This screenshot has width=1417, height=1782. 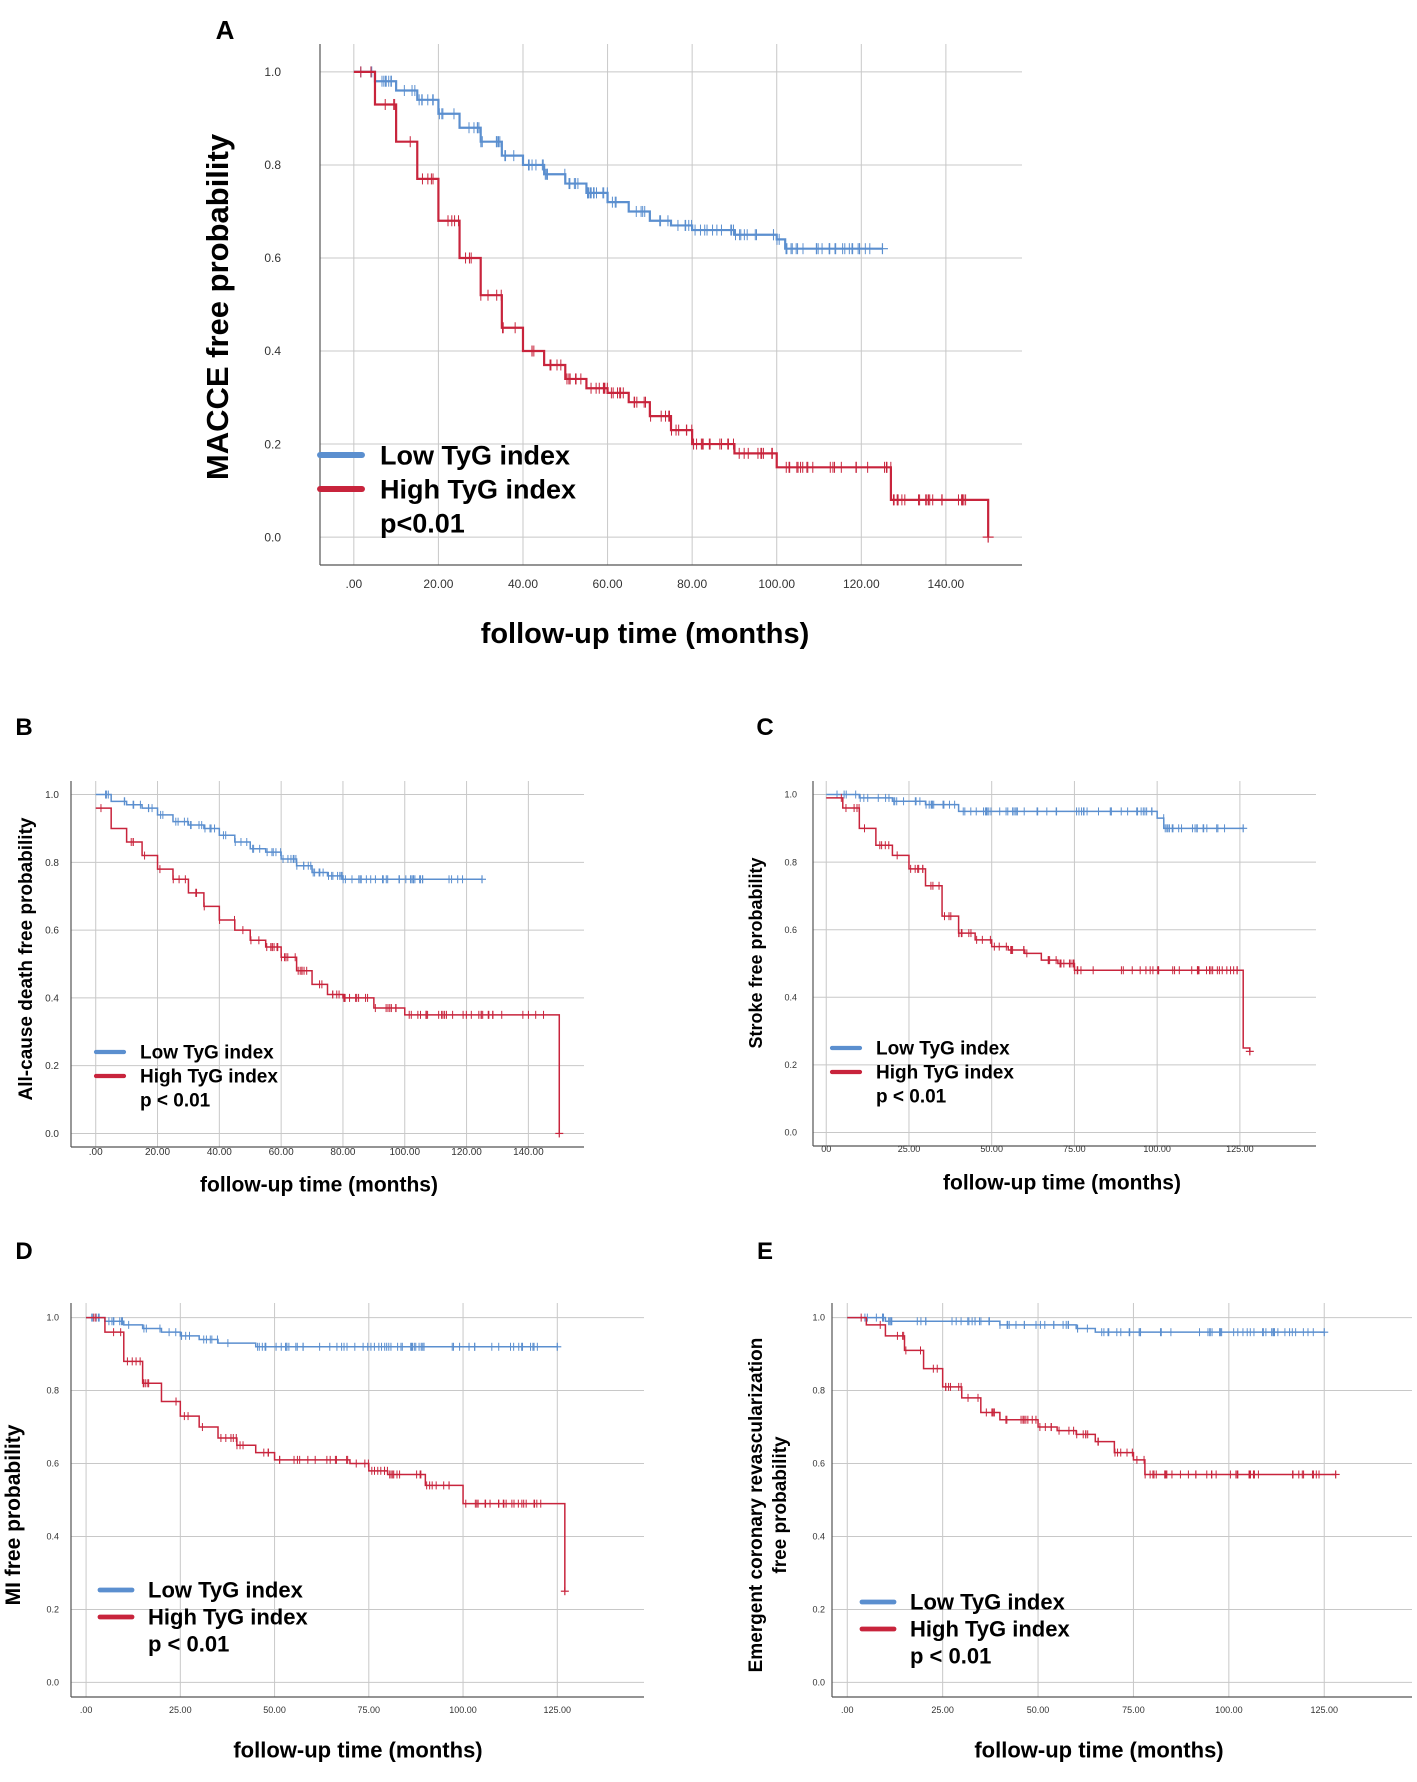 What do you see at coordinates (764, 727) in the screenshot?
I see `panel-letter: C` at bounding box center [764, 727].